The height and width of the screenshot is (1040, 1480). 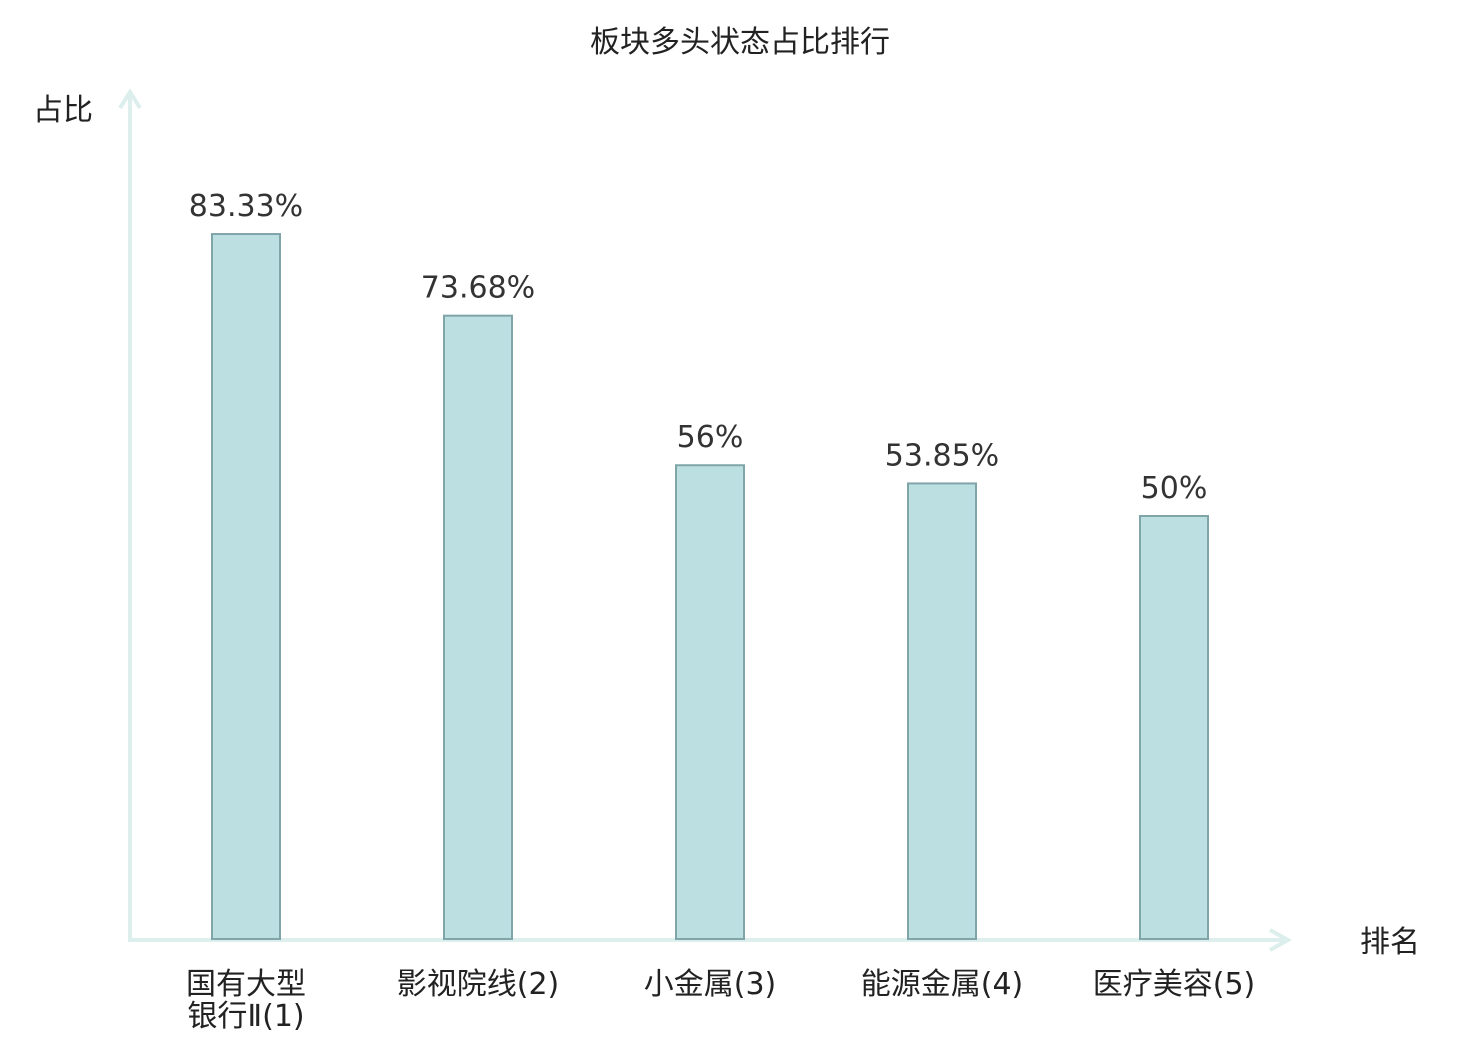 What do you see at coordinates (63, 110) in the screenshot?
I see `y-axis-title: 占比` at bounding box center [63, 110].